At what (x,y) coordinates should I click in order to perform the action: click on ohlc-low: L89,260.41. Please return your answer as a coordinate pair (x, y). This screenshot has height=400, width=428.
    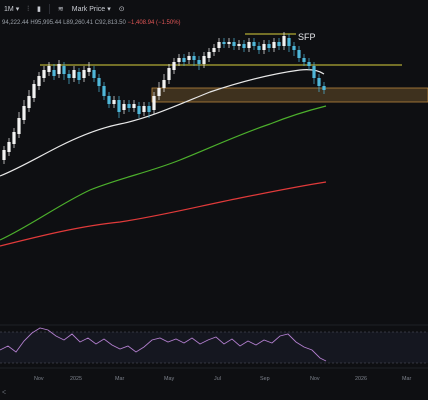
    Looking at the image, I should click on (78, 23).